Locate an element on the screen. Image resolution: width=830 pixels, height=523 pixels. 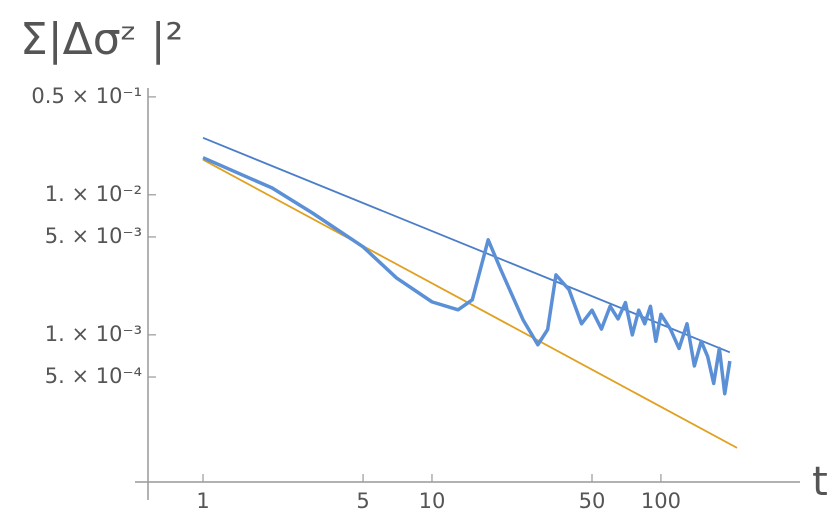
x-axis-label: t is located at coordinates (820, 482).